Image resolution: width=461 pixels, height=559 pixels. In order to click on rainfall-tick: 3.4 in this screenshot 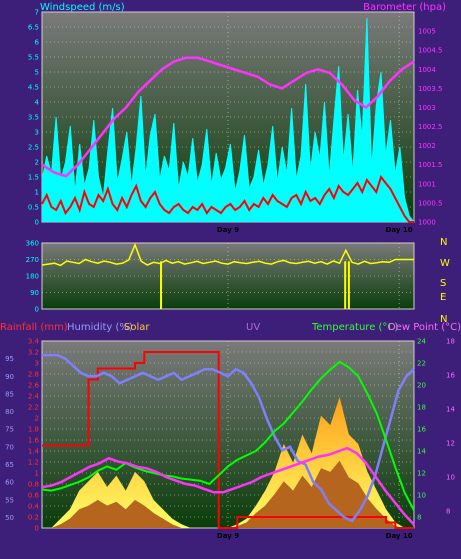, I will do `click(34, 342)`.